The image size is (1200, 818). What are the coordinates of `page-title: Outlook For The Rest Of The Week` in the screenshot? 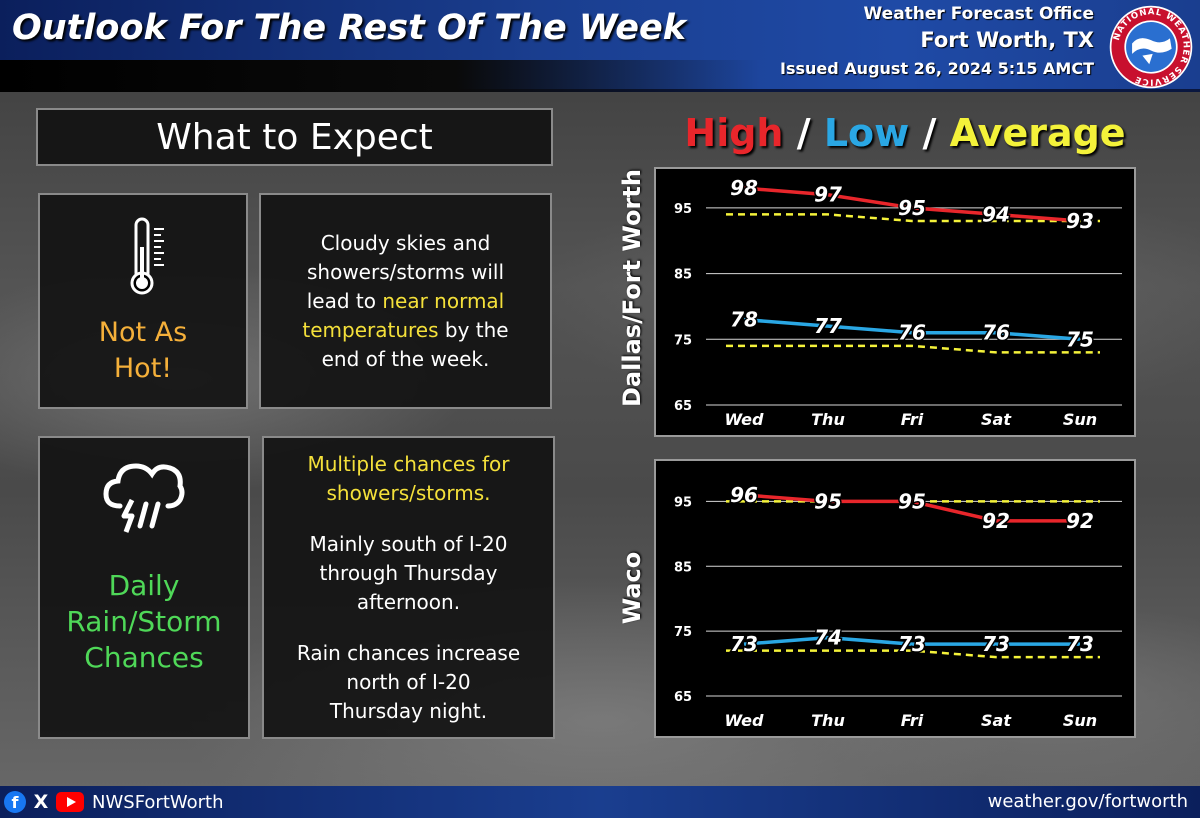 It's located at (349, 28).